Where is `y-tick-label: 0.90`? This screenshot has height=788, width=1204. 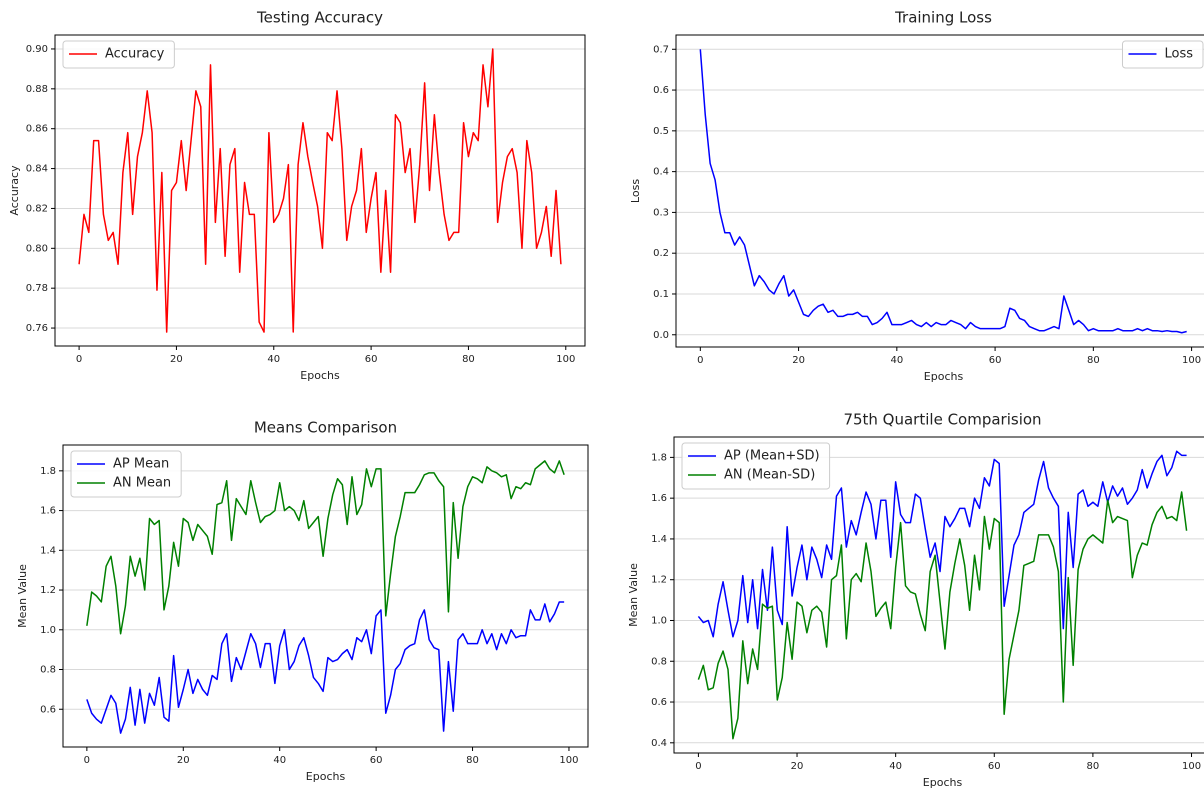
y-tick-label: 0.90 is located at coordinates (37, 49).